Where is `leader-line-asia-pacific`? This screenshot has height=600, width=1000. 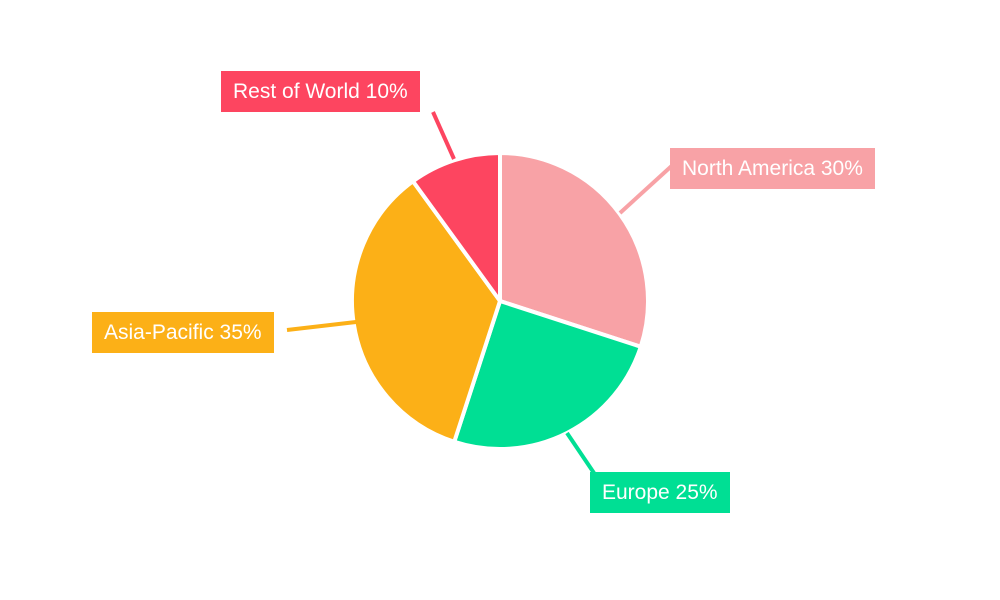 leader-line-asia-pacific is located at coordinates (321, 326).